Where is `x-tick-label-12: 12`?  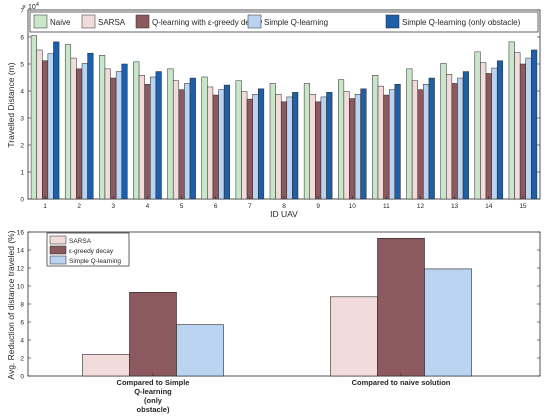
x-tick-label-12: 12 is located at coordinates (421, 206).